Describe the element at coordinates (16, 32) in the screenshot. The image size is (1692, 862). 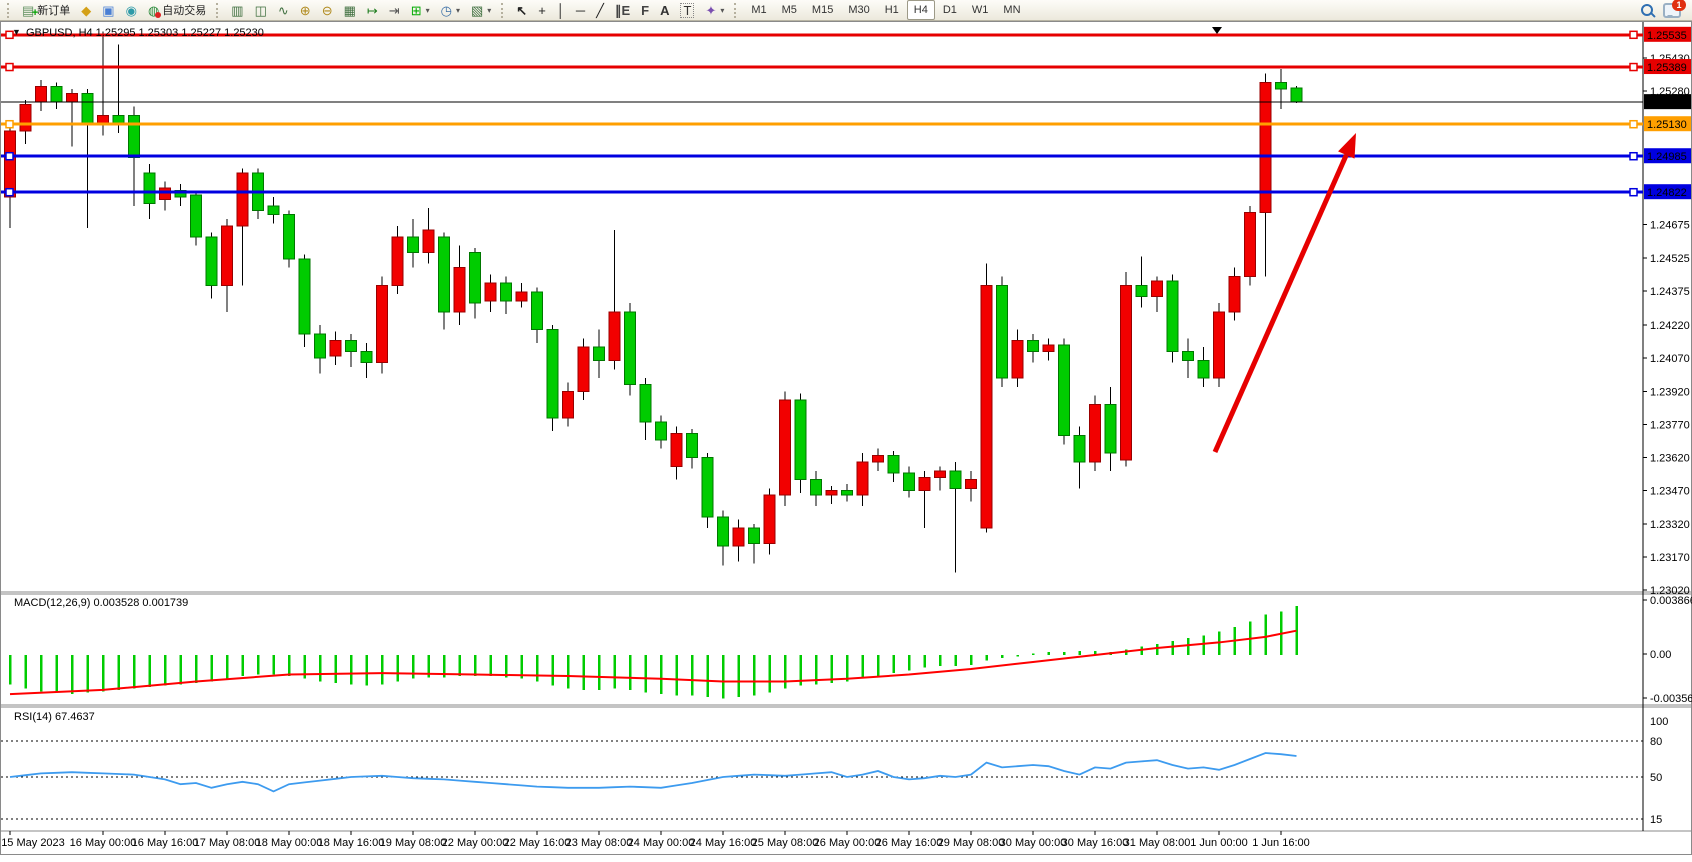
I see `chart-menu-arrow-icon: ▼` at that location.